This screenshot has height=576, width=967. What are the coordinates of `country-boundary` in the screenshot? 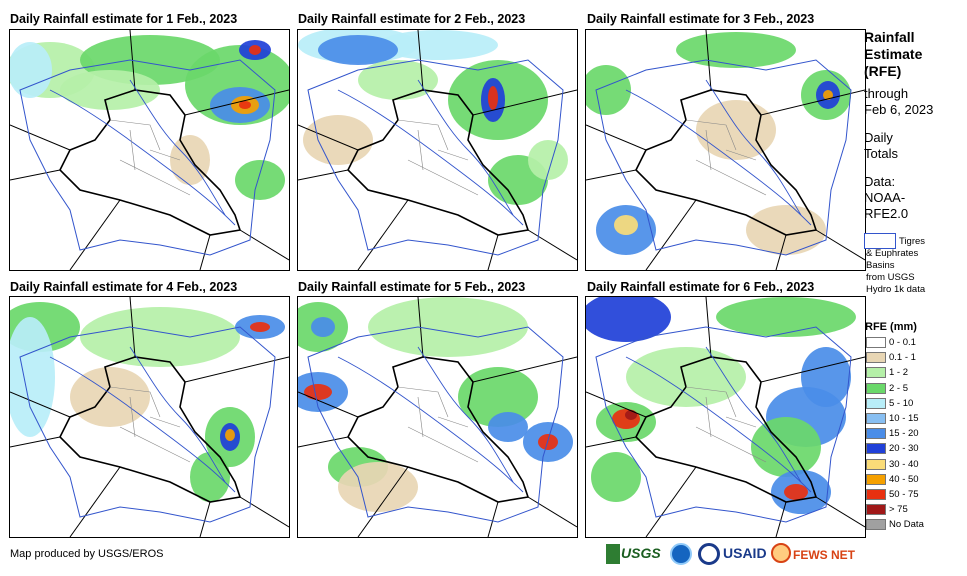 It's located at (150, 429).